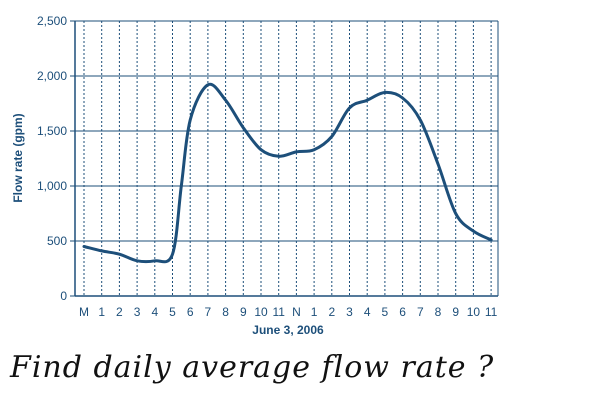  I want to click on y-tick-label: 0, so click(63, 296).